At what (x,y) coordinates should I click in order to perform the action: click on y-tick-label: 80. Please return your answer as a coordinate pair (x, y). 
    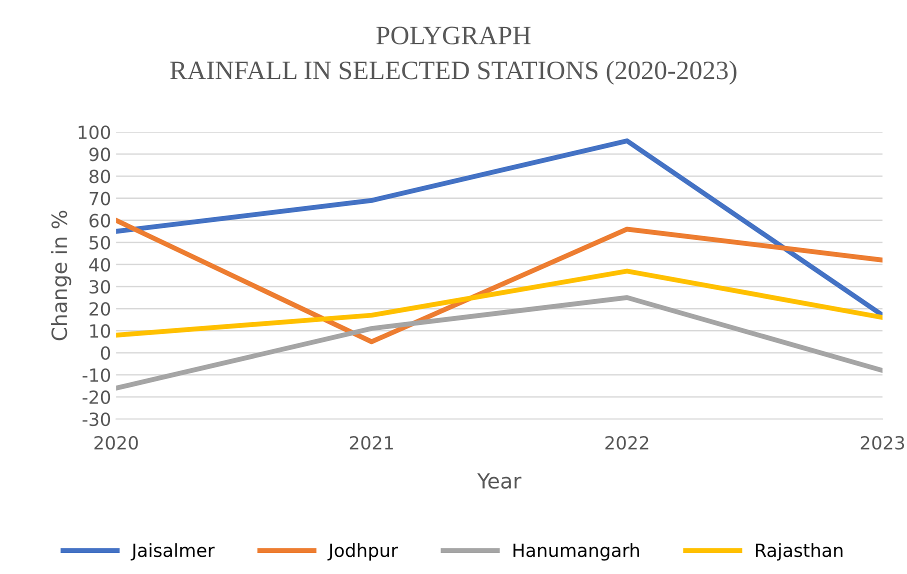
    Looking at the image, I should click on (99, 177).